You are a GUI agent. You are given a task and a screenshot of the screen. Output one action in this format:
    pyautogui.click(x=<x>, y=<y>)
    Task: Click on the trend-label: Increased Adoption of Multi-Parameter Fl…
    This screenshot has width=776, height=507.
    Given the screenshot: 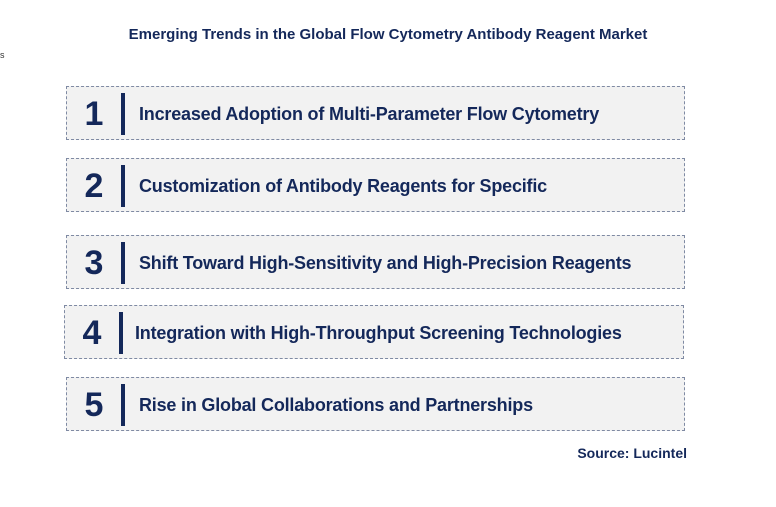 What is the action you would take?
    pyautogui.click(x=369, y=114)
    